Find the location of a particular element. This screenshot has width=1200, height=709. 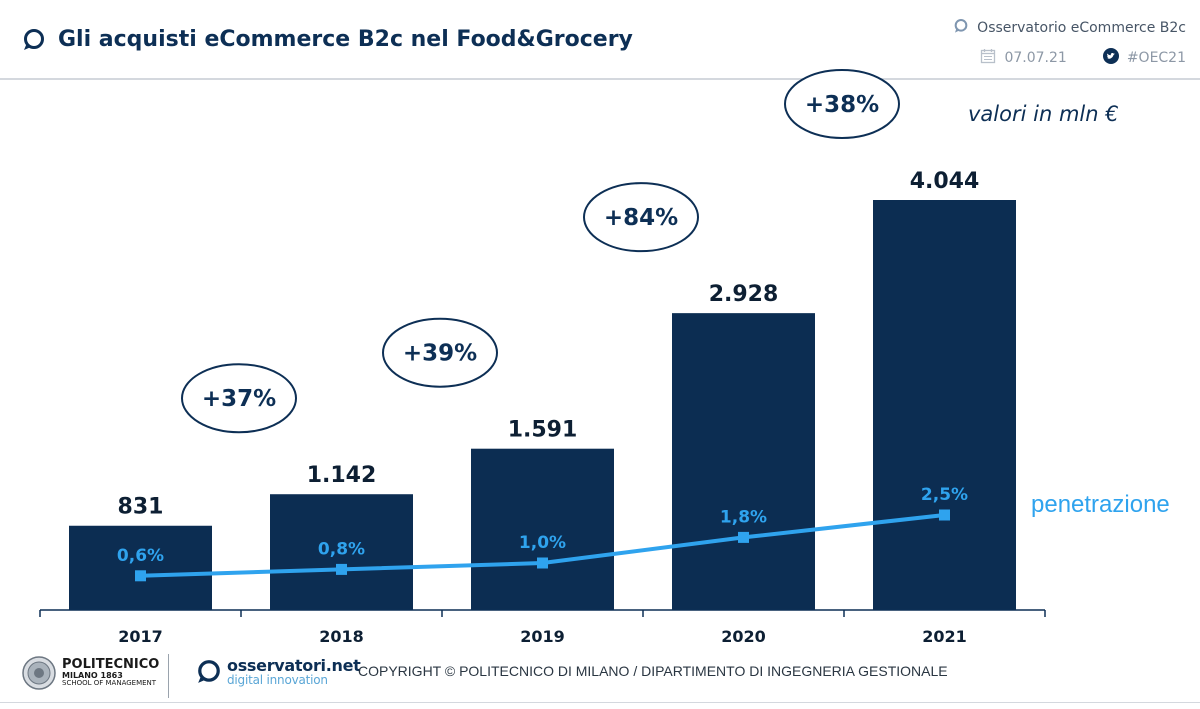

growth-label: +38% is located at coordinates (842, 105).